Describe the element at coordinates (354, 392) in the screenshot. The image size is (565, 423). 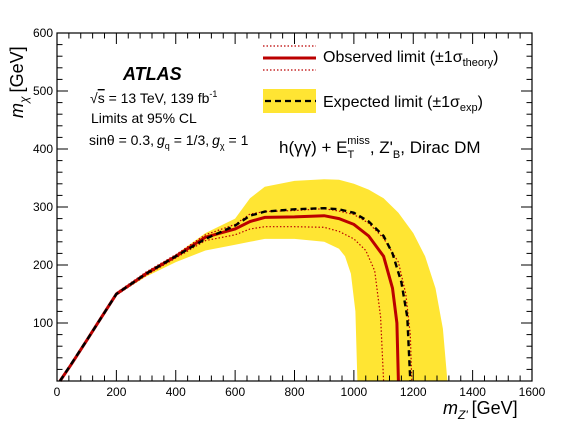
I see `x-tick-label: 1000` at that location.